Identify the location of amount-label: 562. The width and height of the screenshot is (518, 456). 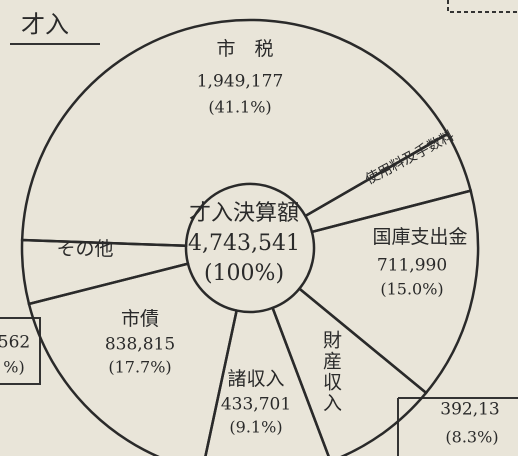
(15, 343).